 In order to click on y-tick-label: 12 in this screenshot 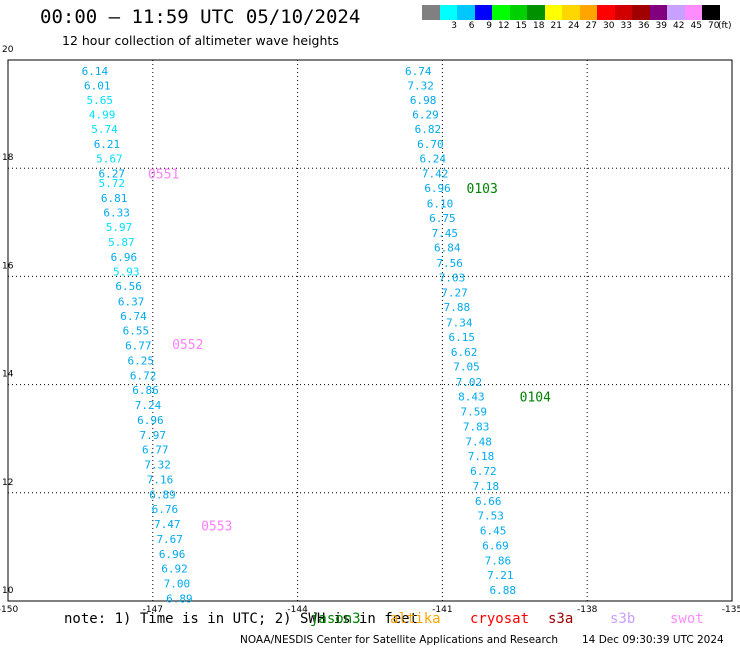, I will do `click(7, 483)`.